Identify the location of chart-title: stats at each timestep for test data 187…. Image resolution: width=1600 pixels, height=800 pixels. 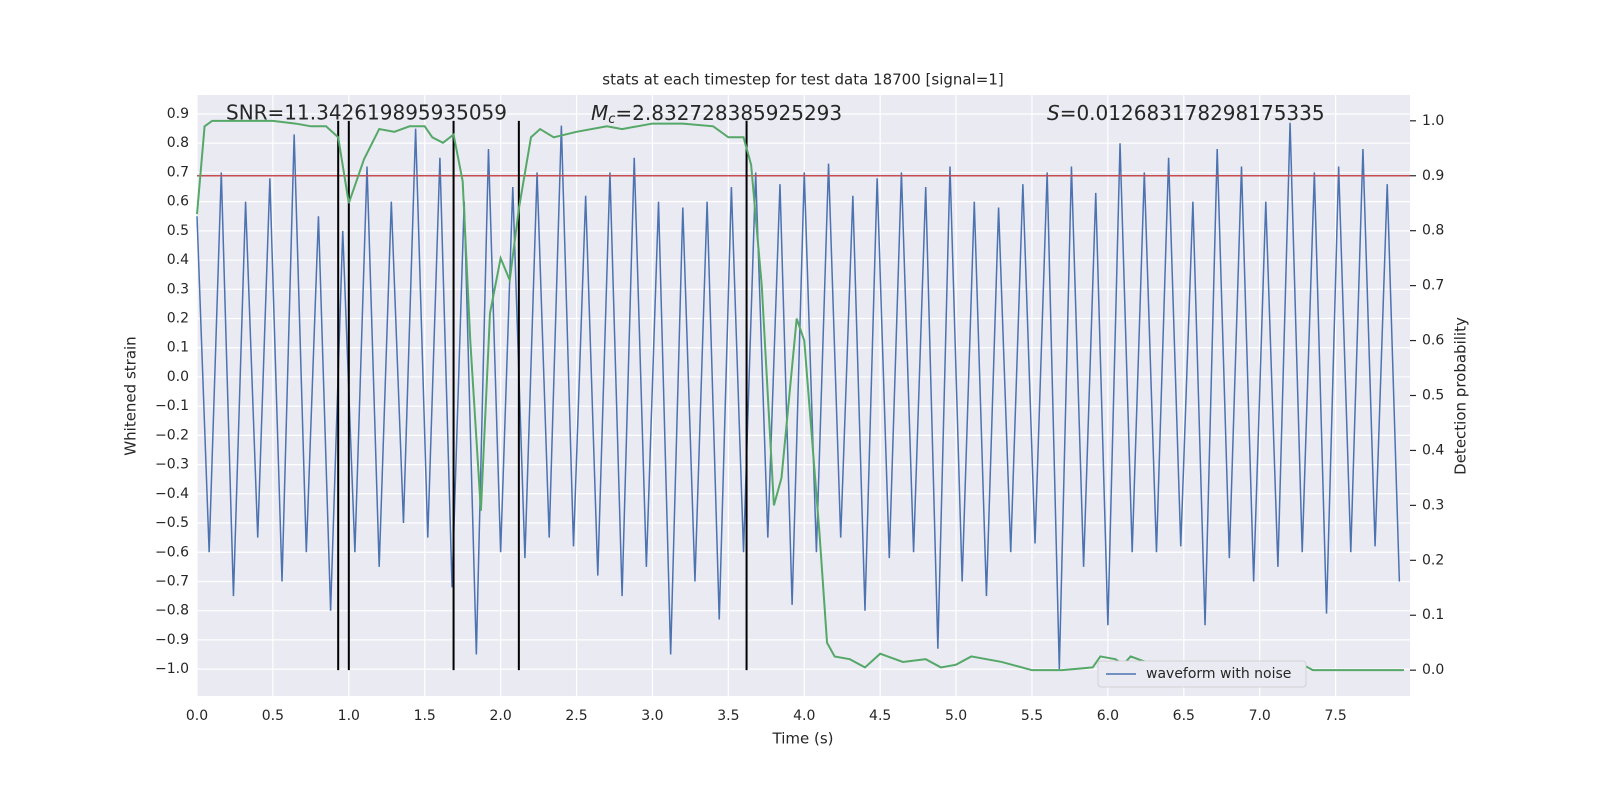
(802, 80).